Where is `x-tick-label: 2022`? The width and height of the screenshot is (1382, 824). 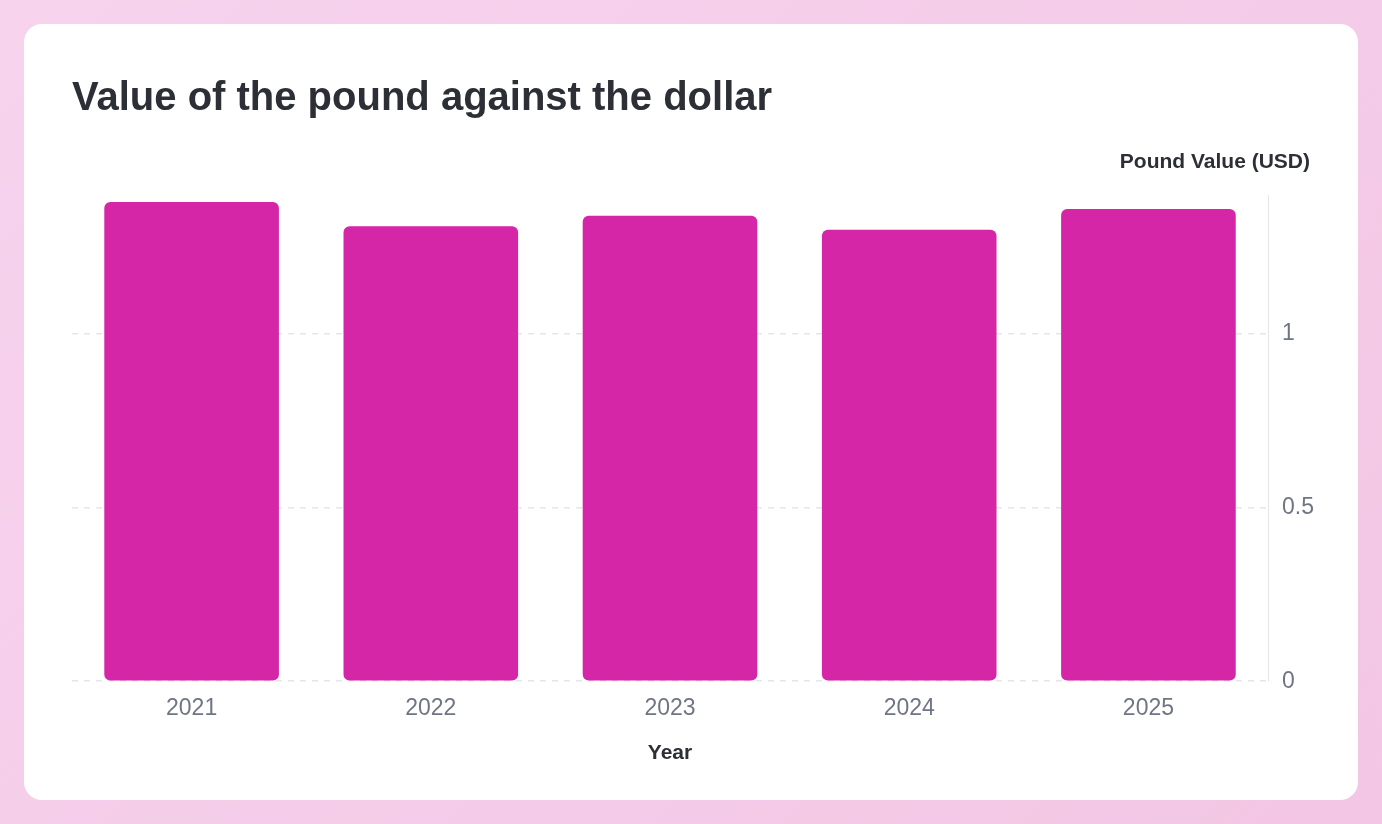 x-tick-label: 2022 is located at coordinates (431, 707).